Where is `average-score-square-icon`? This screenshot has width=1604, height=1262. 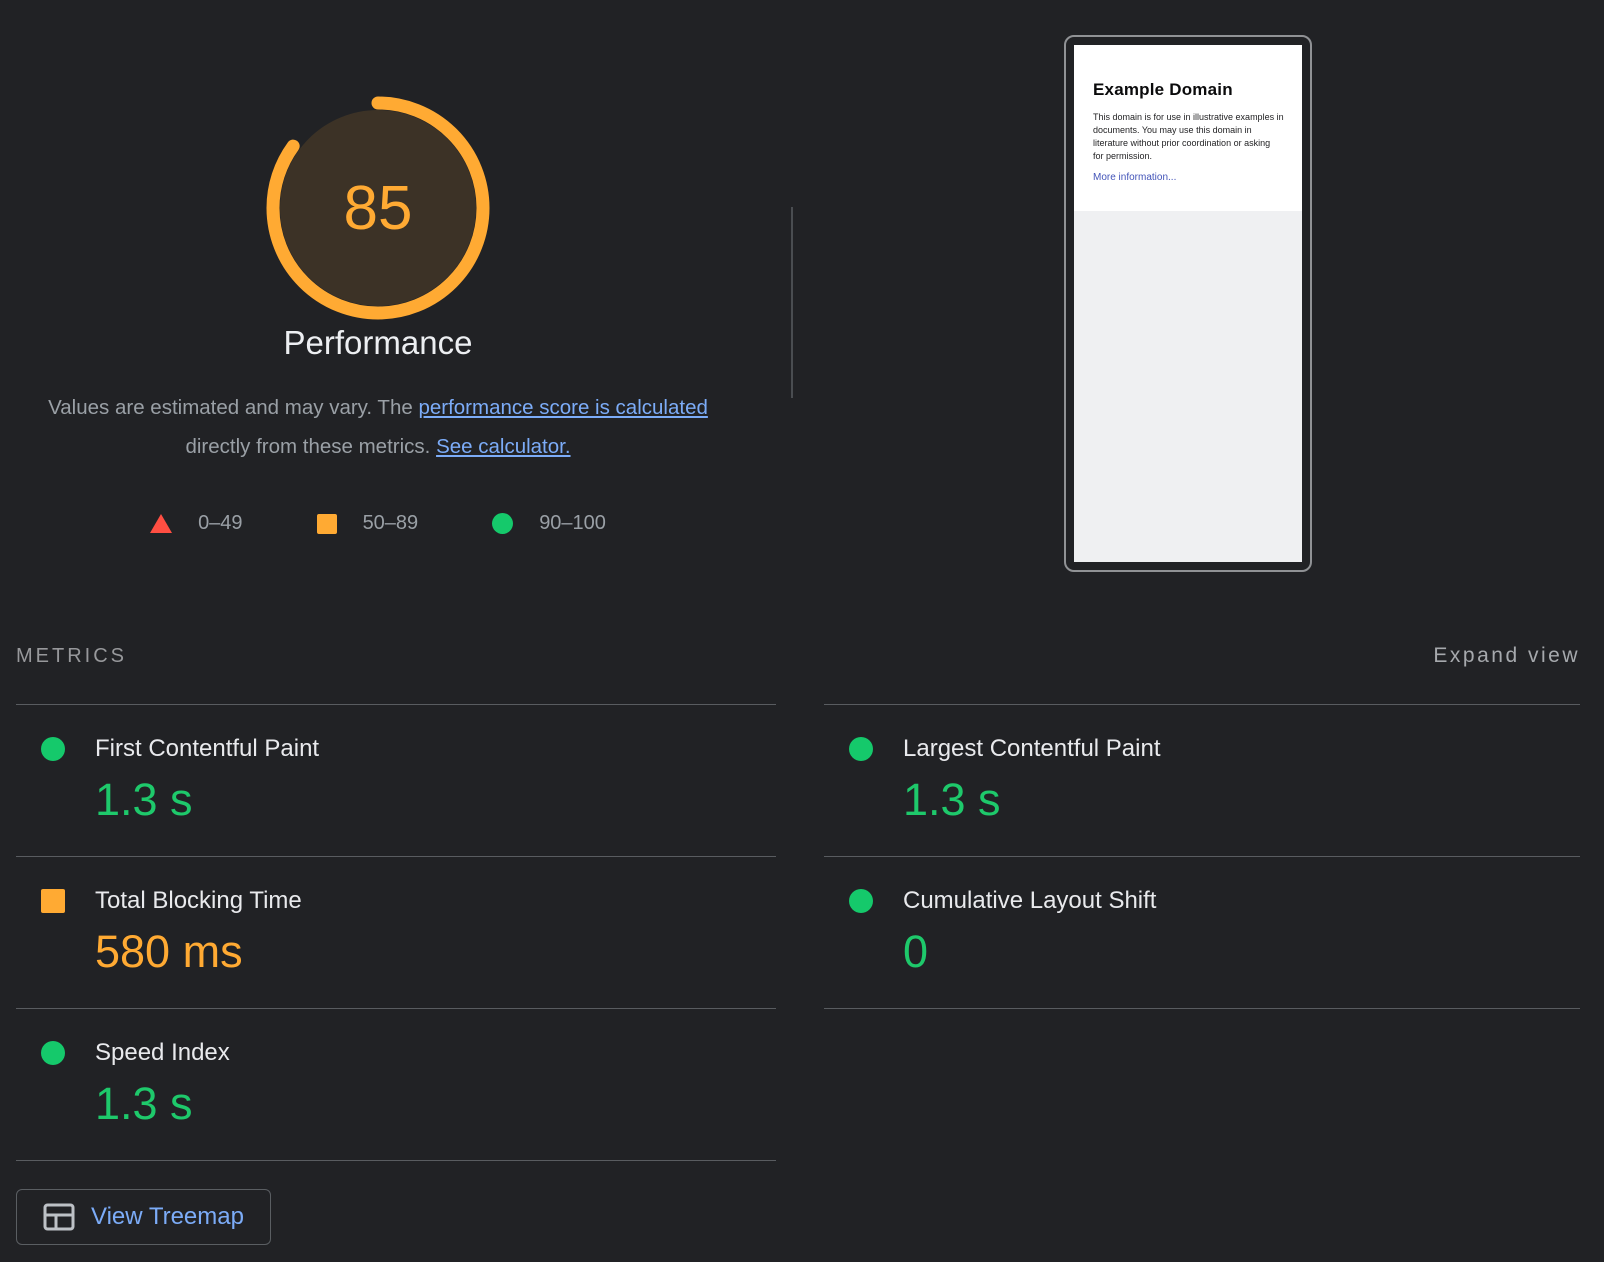 average-score-square-icon is located at coordinates (53, 901).